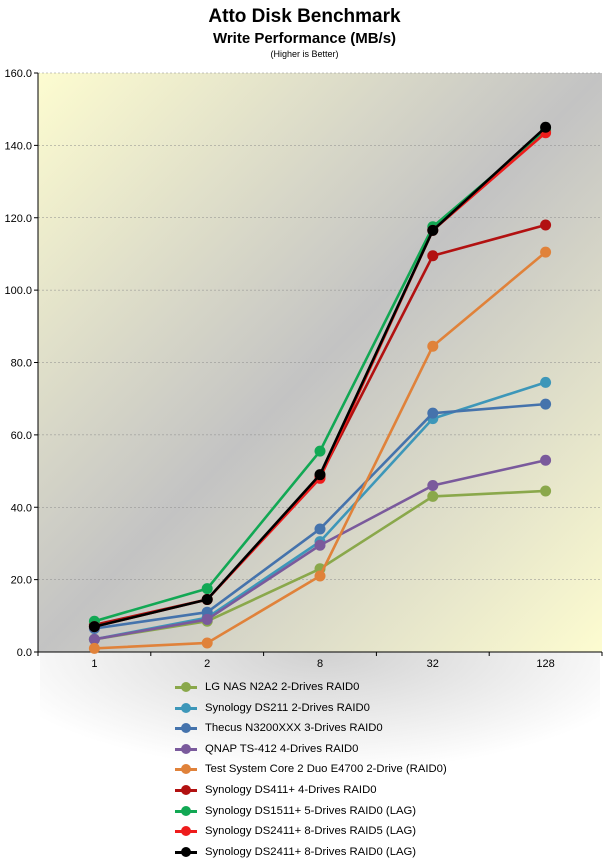 Image resolution: width=609 pixels, height=862 pixels. I want to click on y-tick-label: 80.0, so click(21, 364).